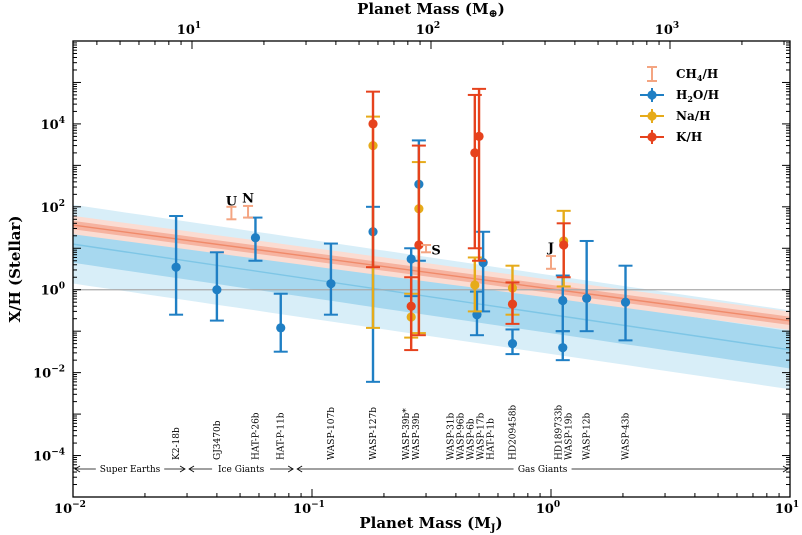  What do you see at coordinates (411, 306) in the screenshot?
I see `k-point-1-marker` at bounding box center [411, 306].